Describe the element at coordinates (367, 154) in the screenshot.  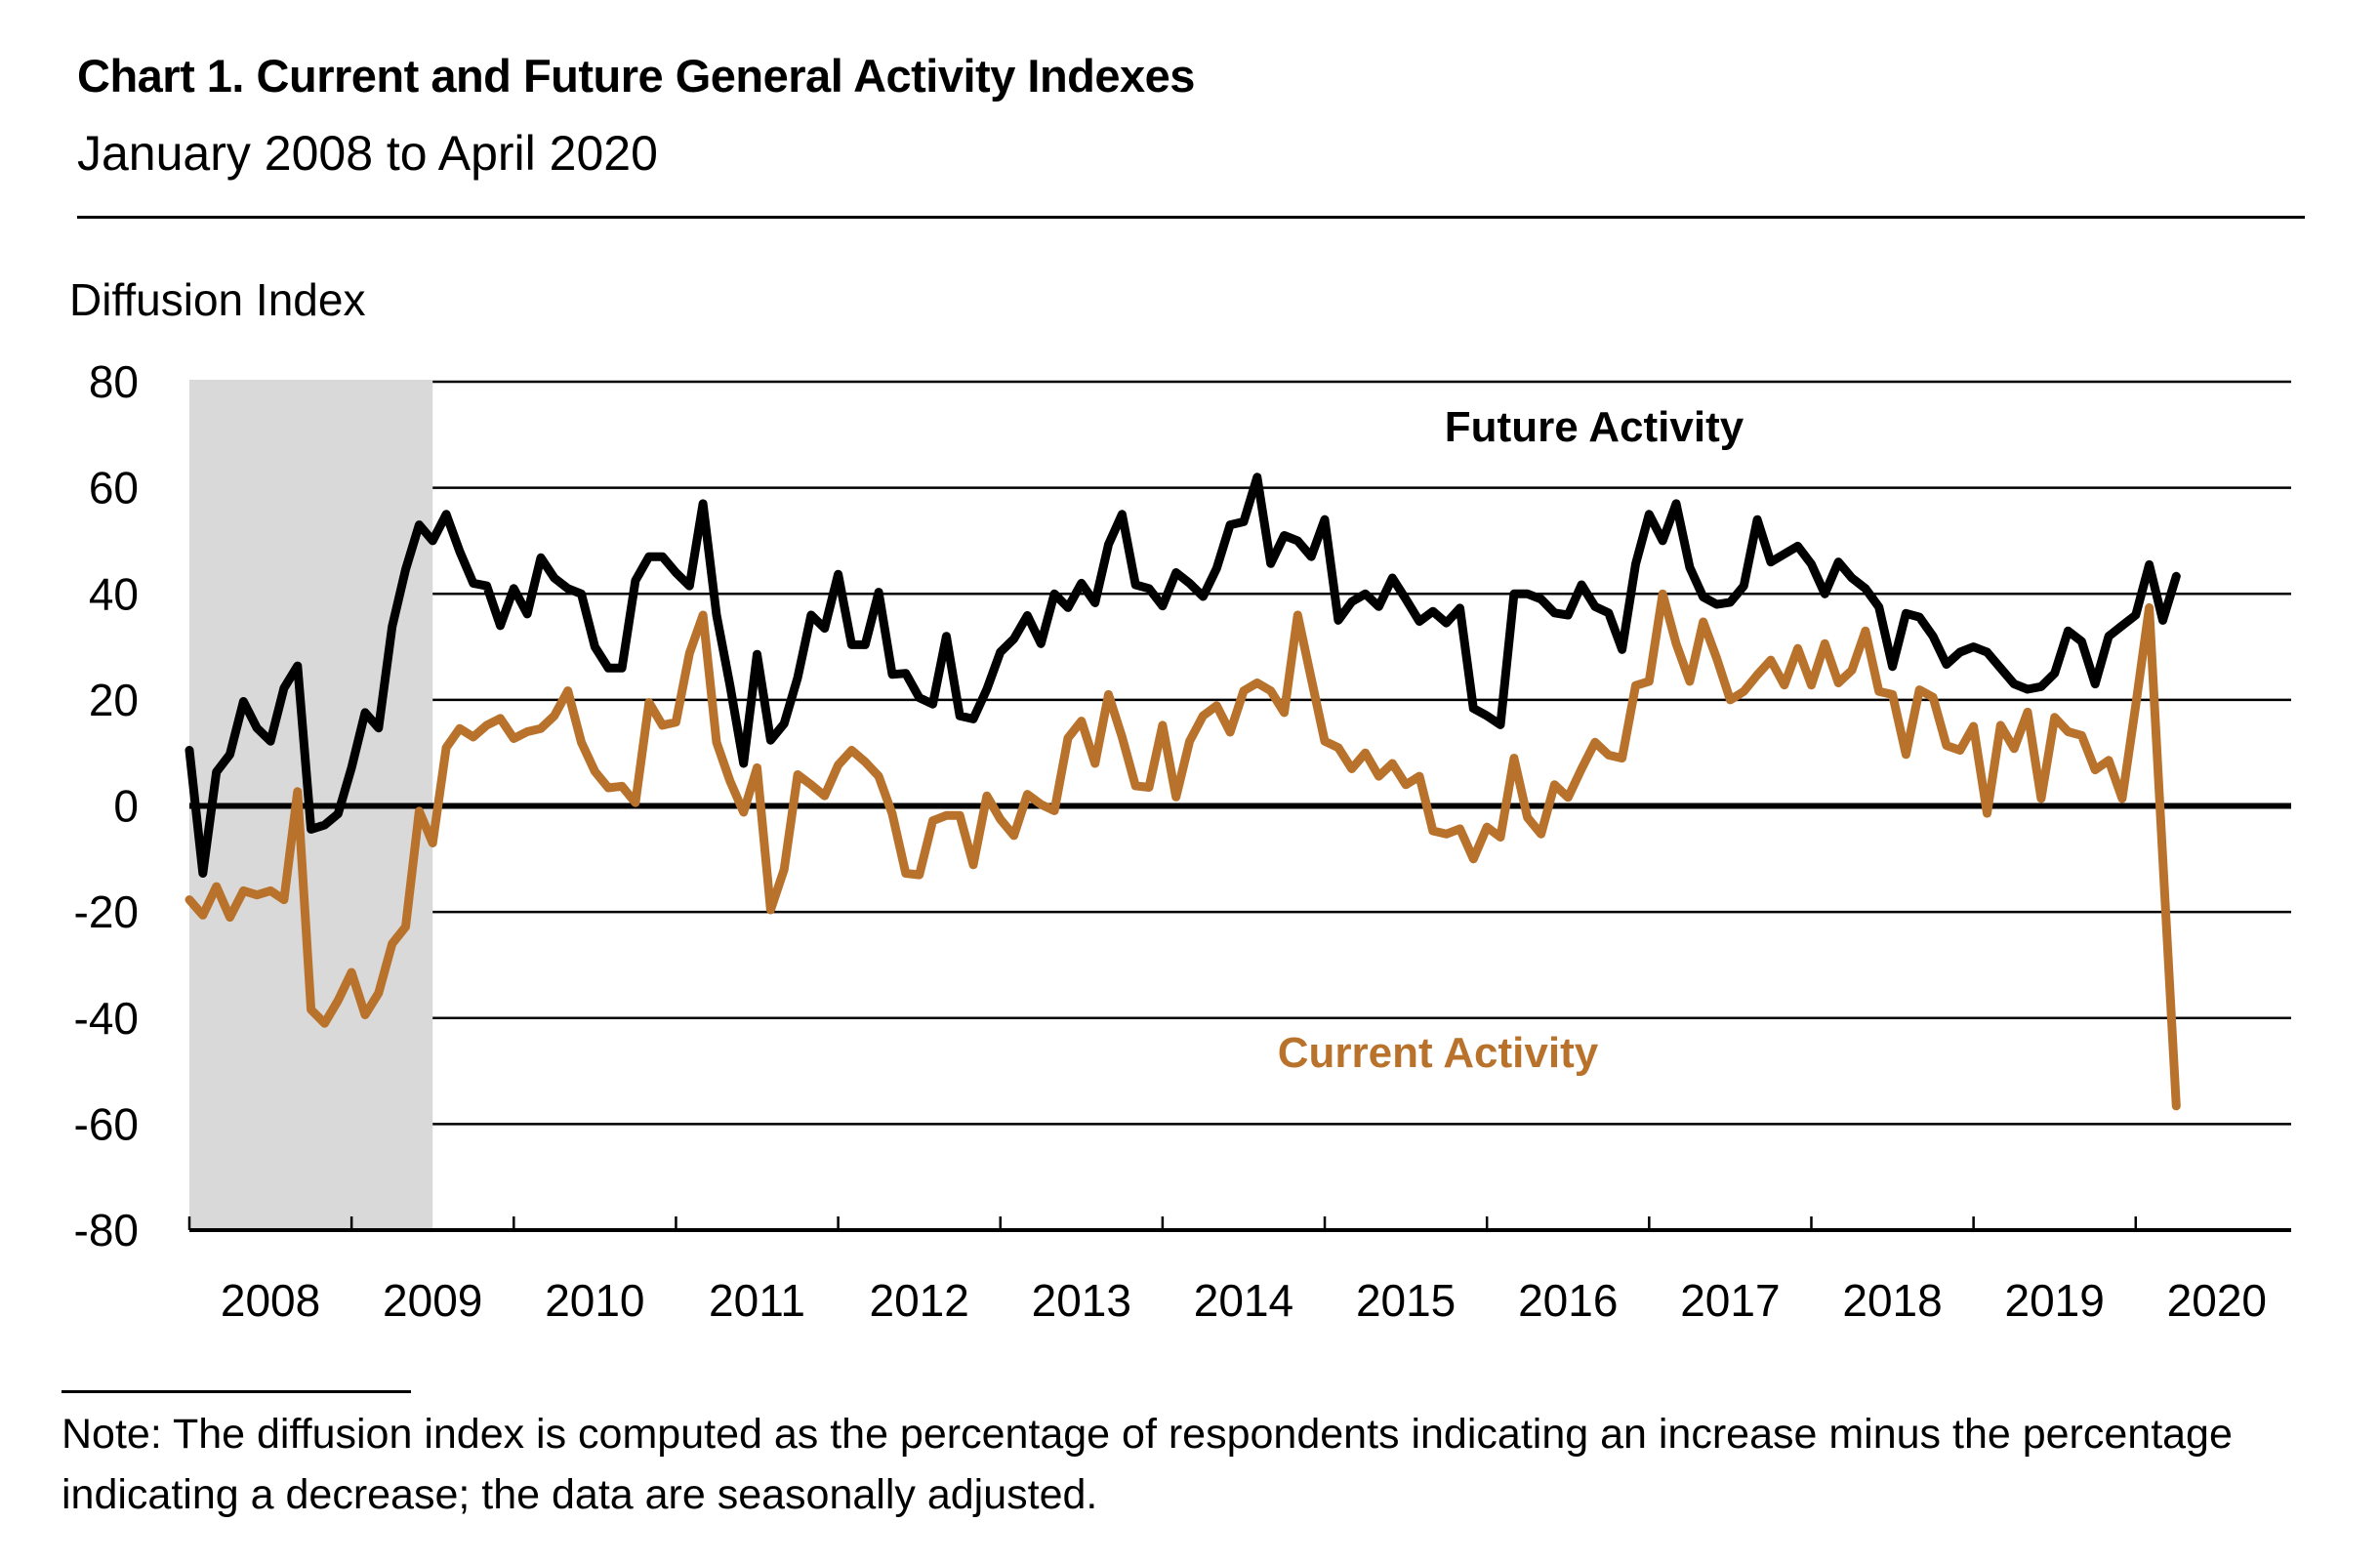
I see `chart-subtitle: January 2008 to April 2020` at that location.